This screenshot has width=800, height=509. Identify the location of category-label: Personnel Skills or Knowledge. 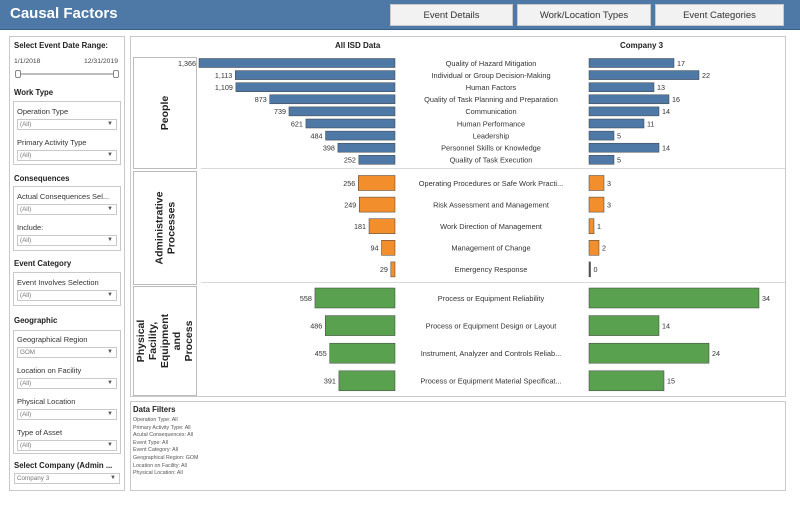
(491, 148).